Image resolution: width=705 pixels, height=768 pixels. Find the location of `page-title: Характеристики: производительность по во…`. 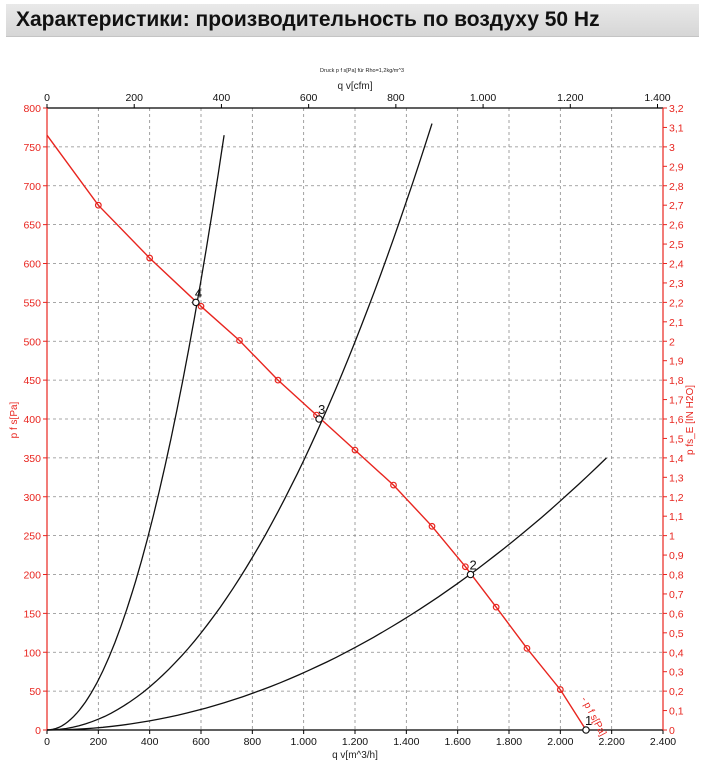

page-title: Характеристики: производительность по во… is located at coordinates (308, 19).